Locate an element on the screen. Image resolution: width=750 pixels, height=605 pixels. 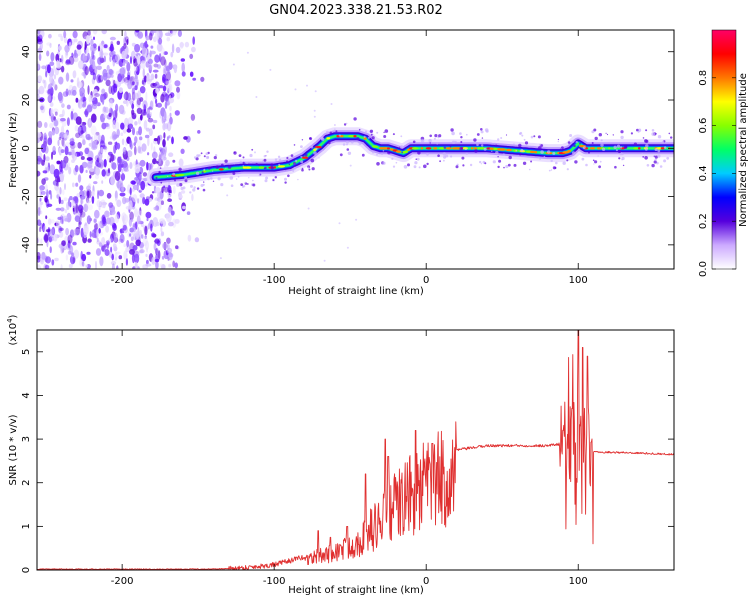
colorbar-label: Normalized spectral amplitude is located at coordinates (743, 150).